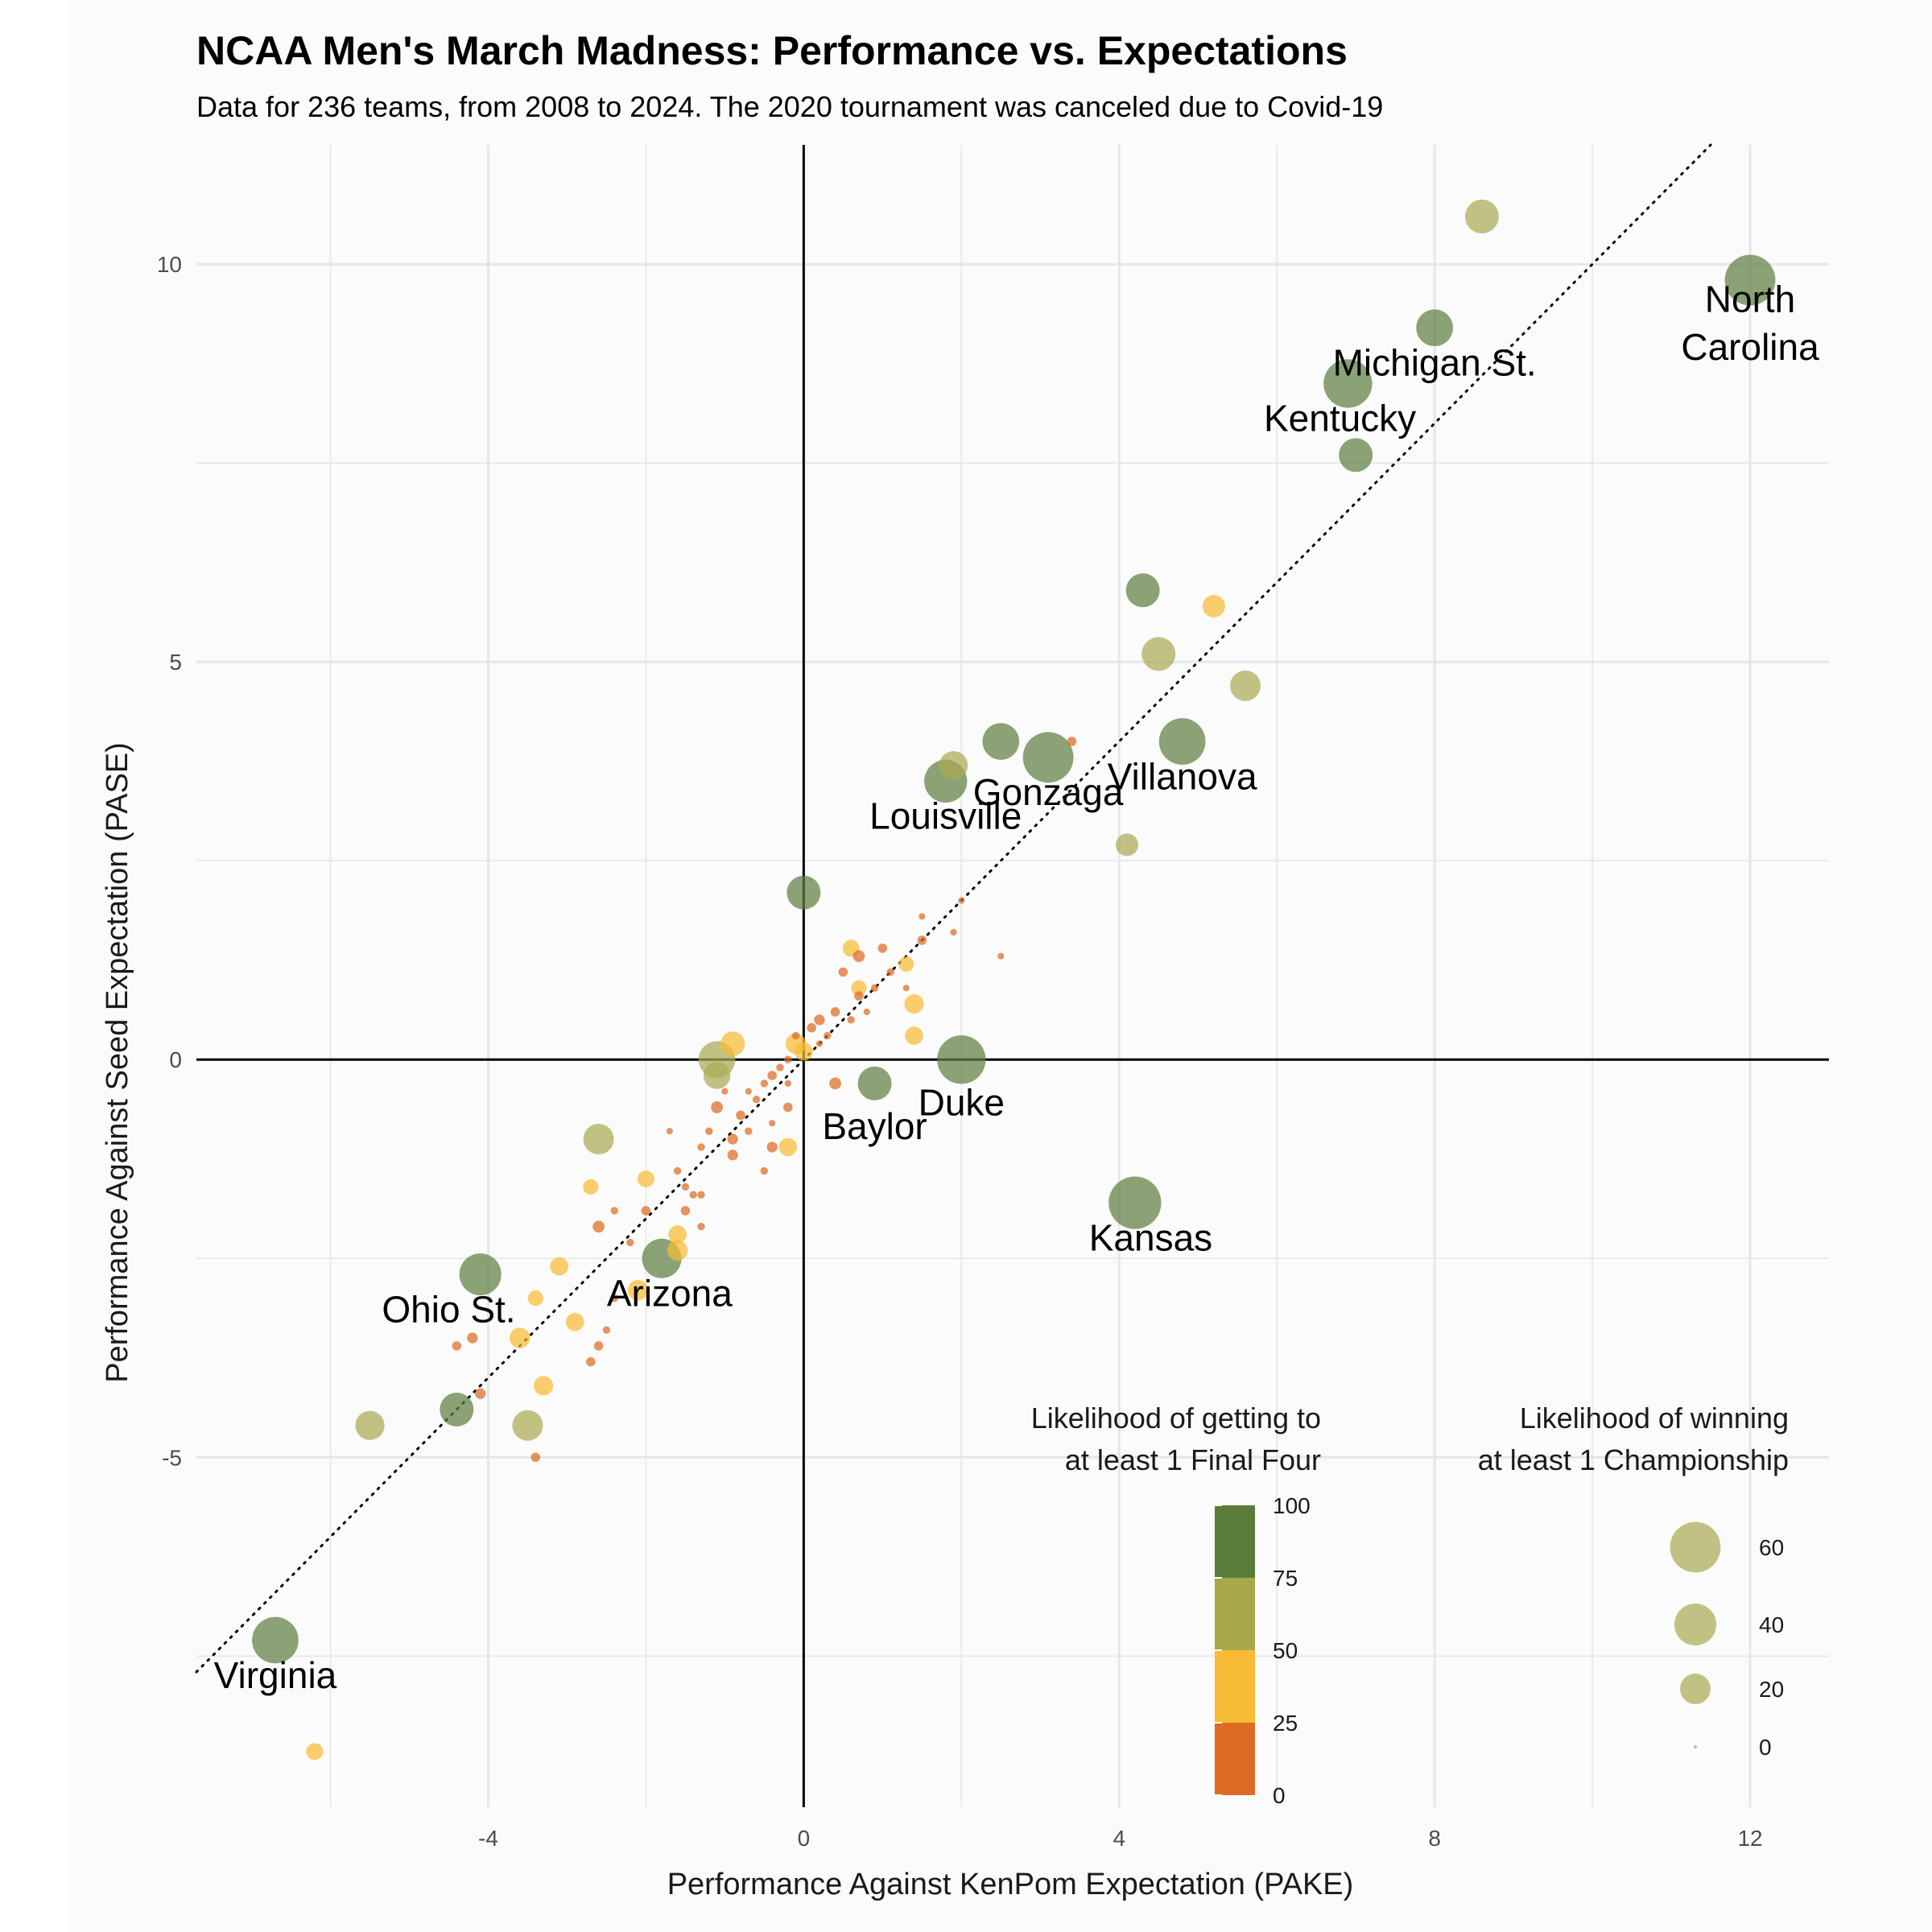  I want to click on team-label: Louisville, so click(945, 816).